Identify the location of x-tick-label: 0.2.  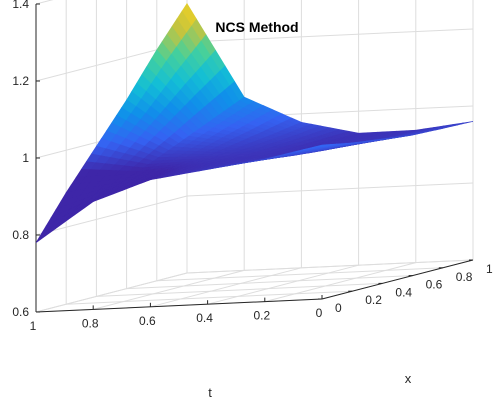
(373, 300).